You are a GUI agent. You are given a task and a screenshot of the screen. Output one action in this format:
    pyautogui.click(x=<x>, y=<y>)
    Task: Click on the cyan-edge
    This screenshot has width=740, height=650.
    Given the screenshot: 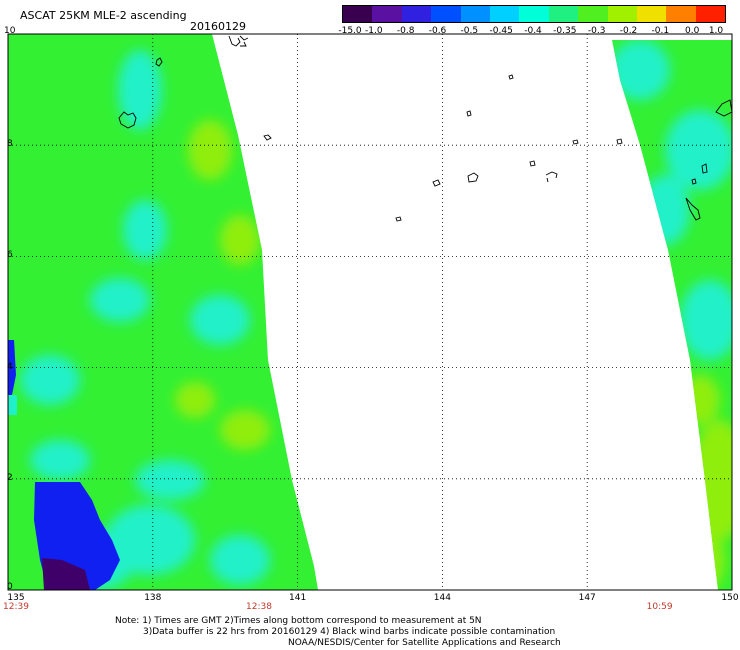 What is the action you would take?
    pyautogui.click(x=12, y=405)
    